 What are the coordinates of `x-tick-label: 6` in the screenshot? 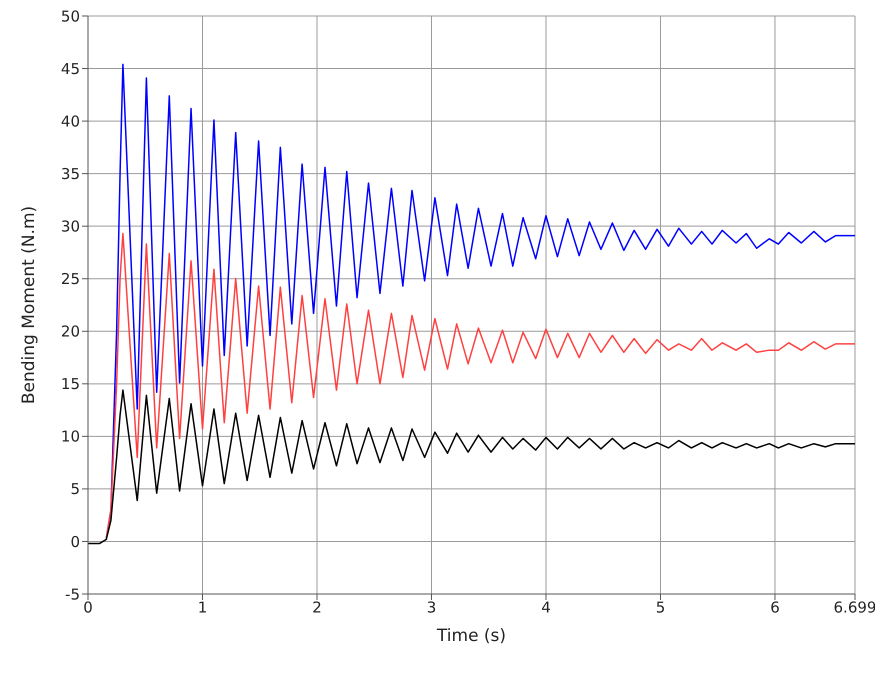 It's located at (775, 607).